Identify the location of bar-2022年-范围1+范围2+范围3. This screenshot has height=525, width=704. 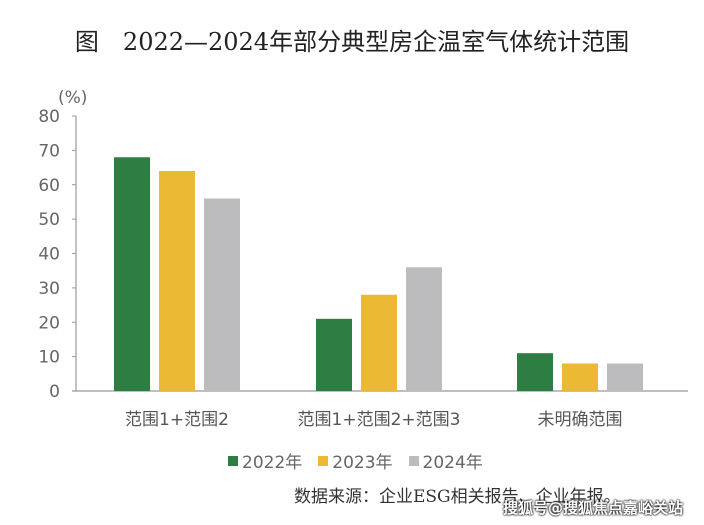
(334, 354).